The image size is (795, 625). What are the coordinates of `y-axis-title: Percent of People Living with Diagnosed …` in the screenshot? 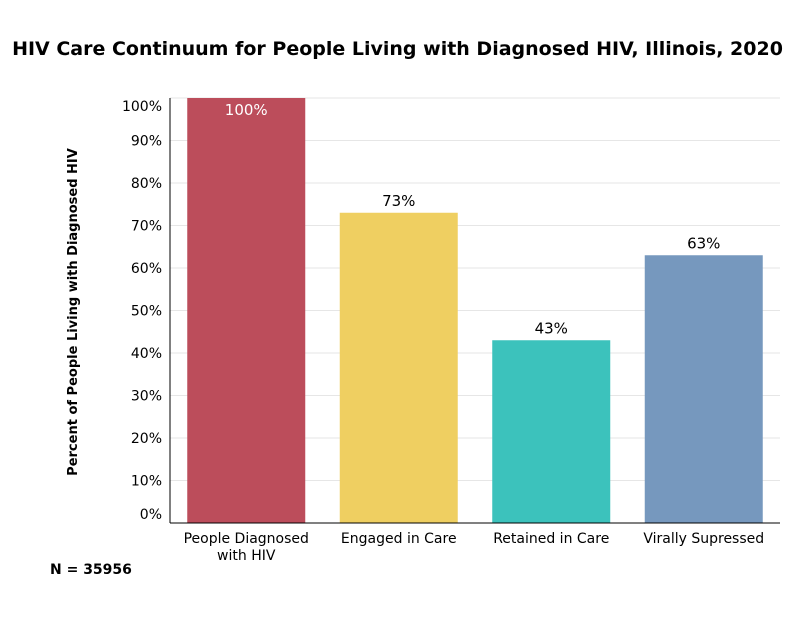 It's located at (73, 312).